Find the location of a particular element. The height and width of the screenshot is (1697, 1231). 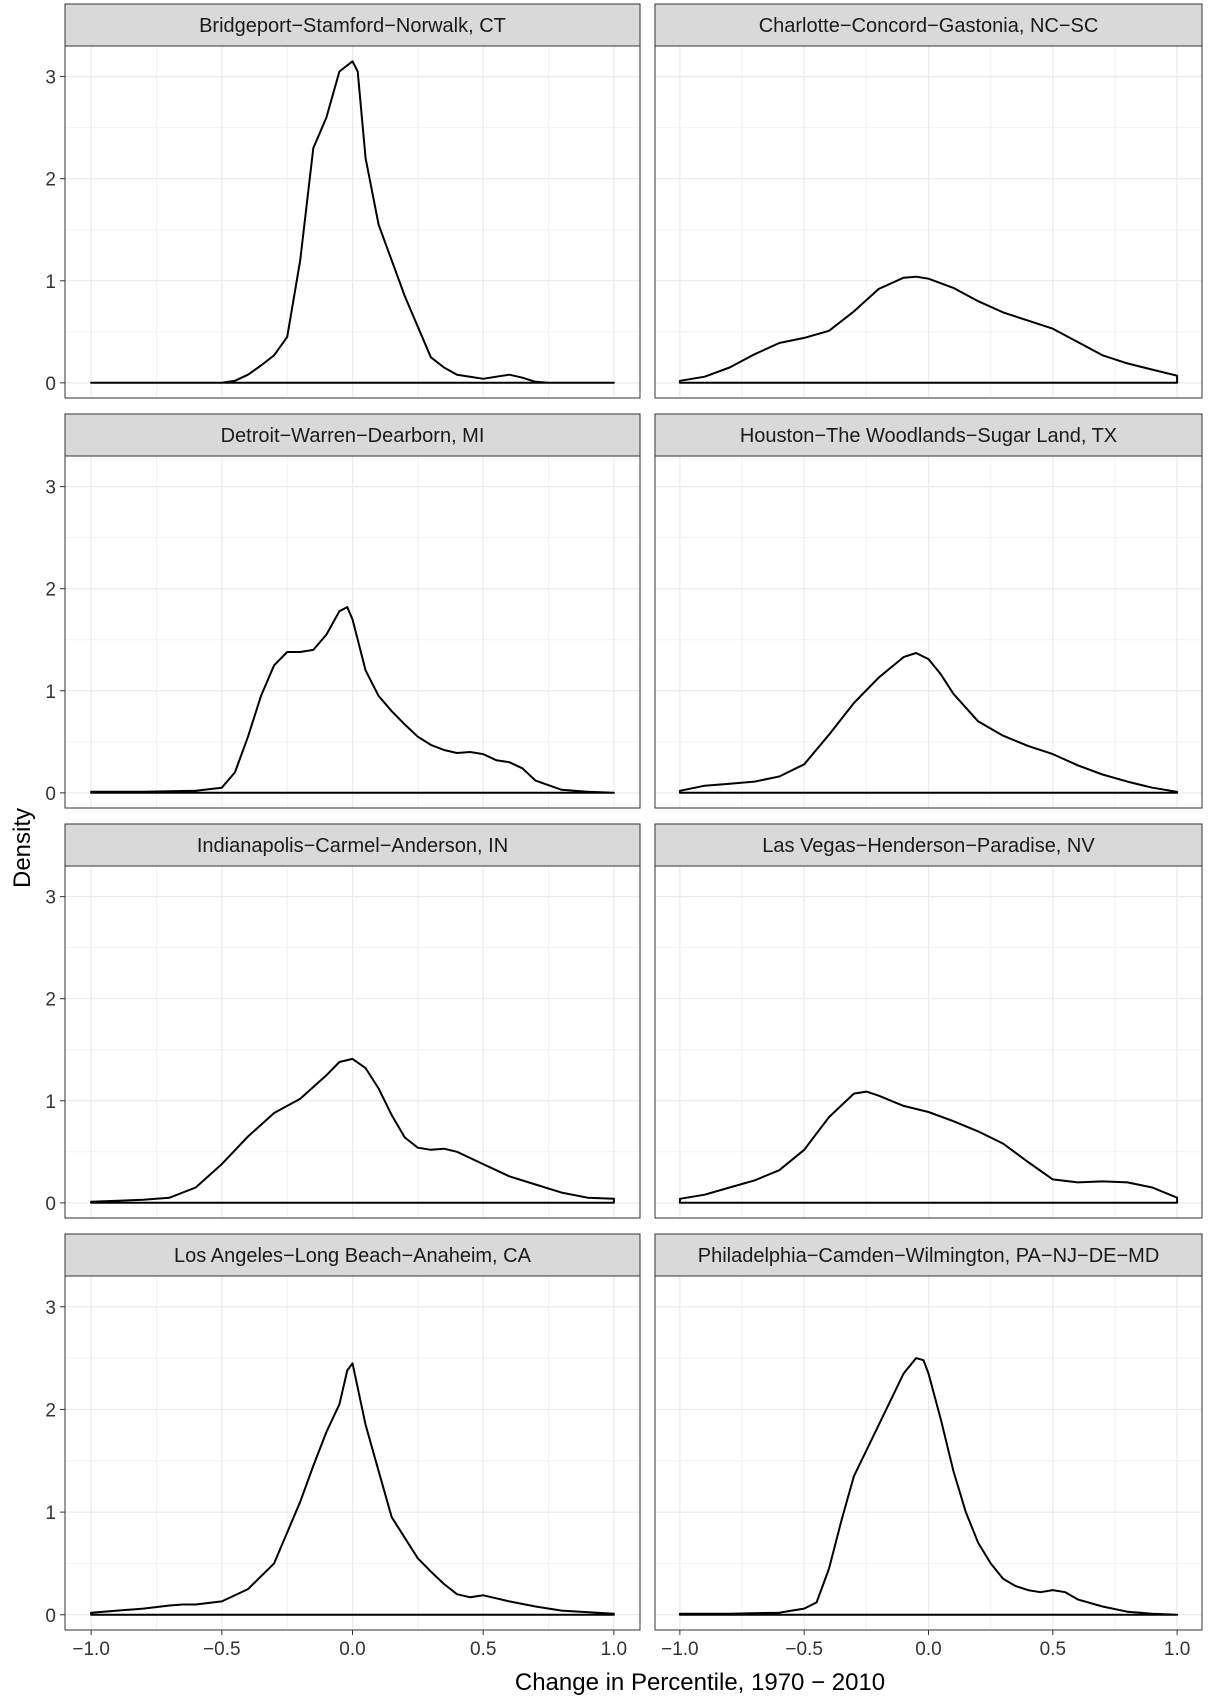

facet-title: Detroit−Warren−Dearborn, MI is located at coordinates (353, 436).